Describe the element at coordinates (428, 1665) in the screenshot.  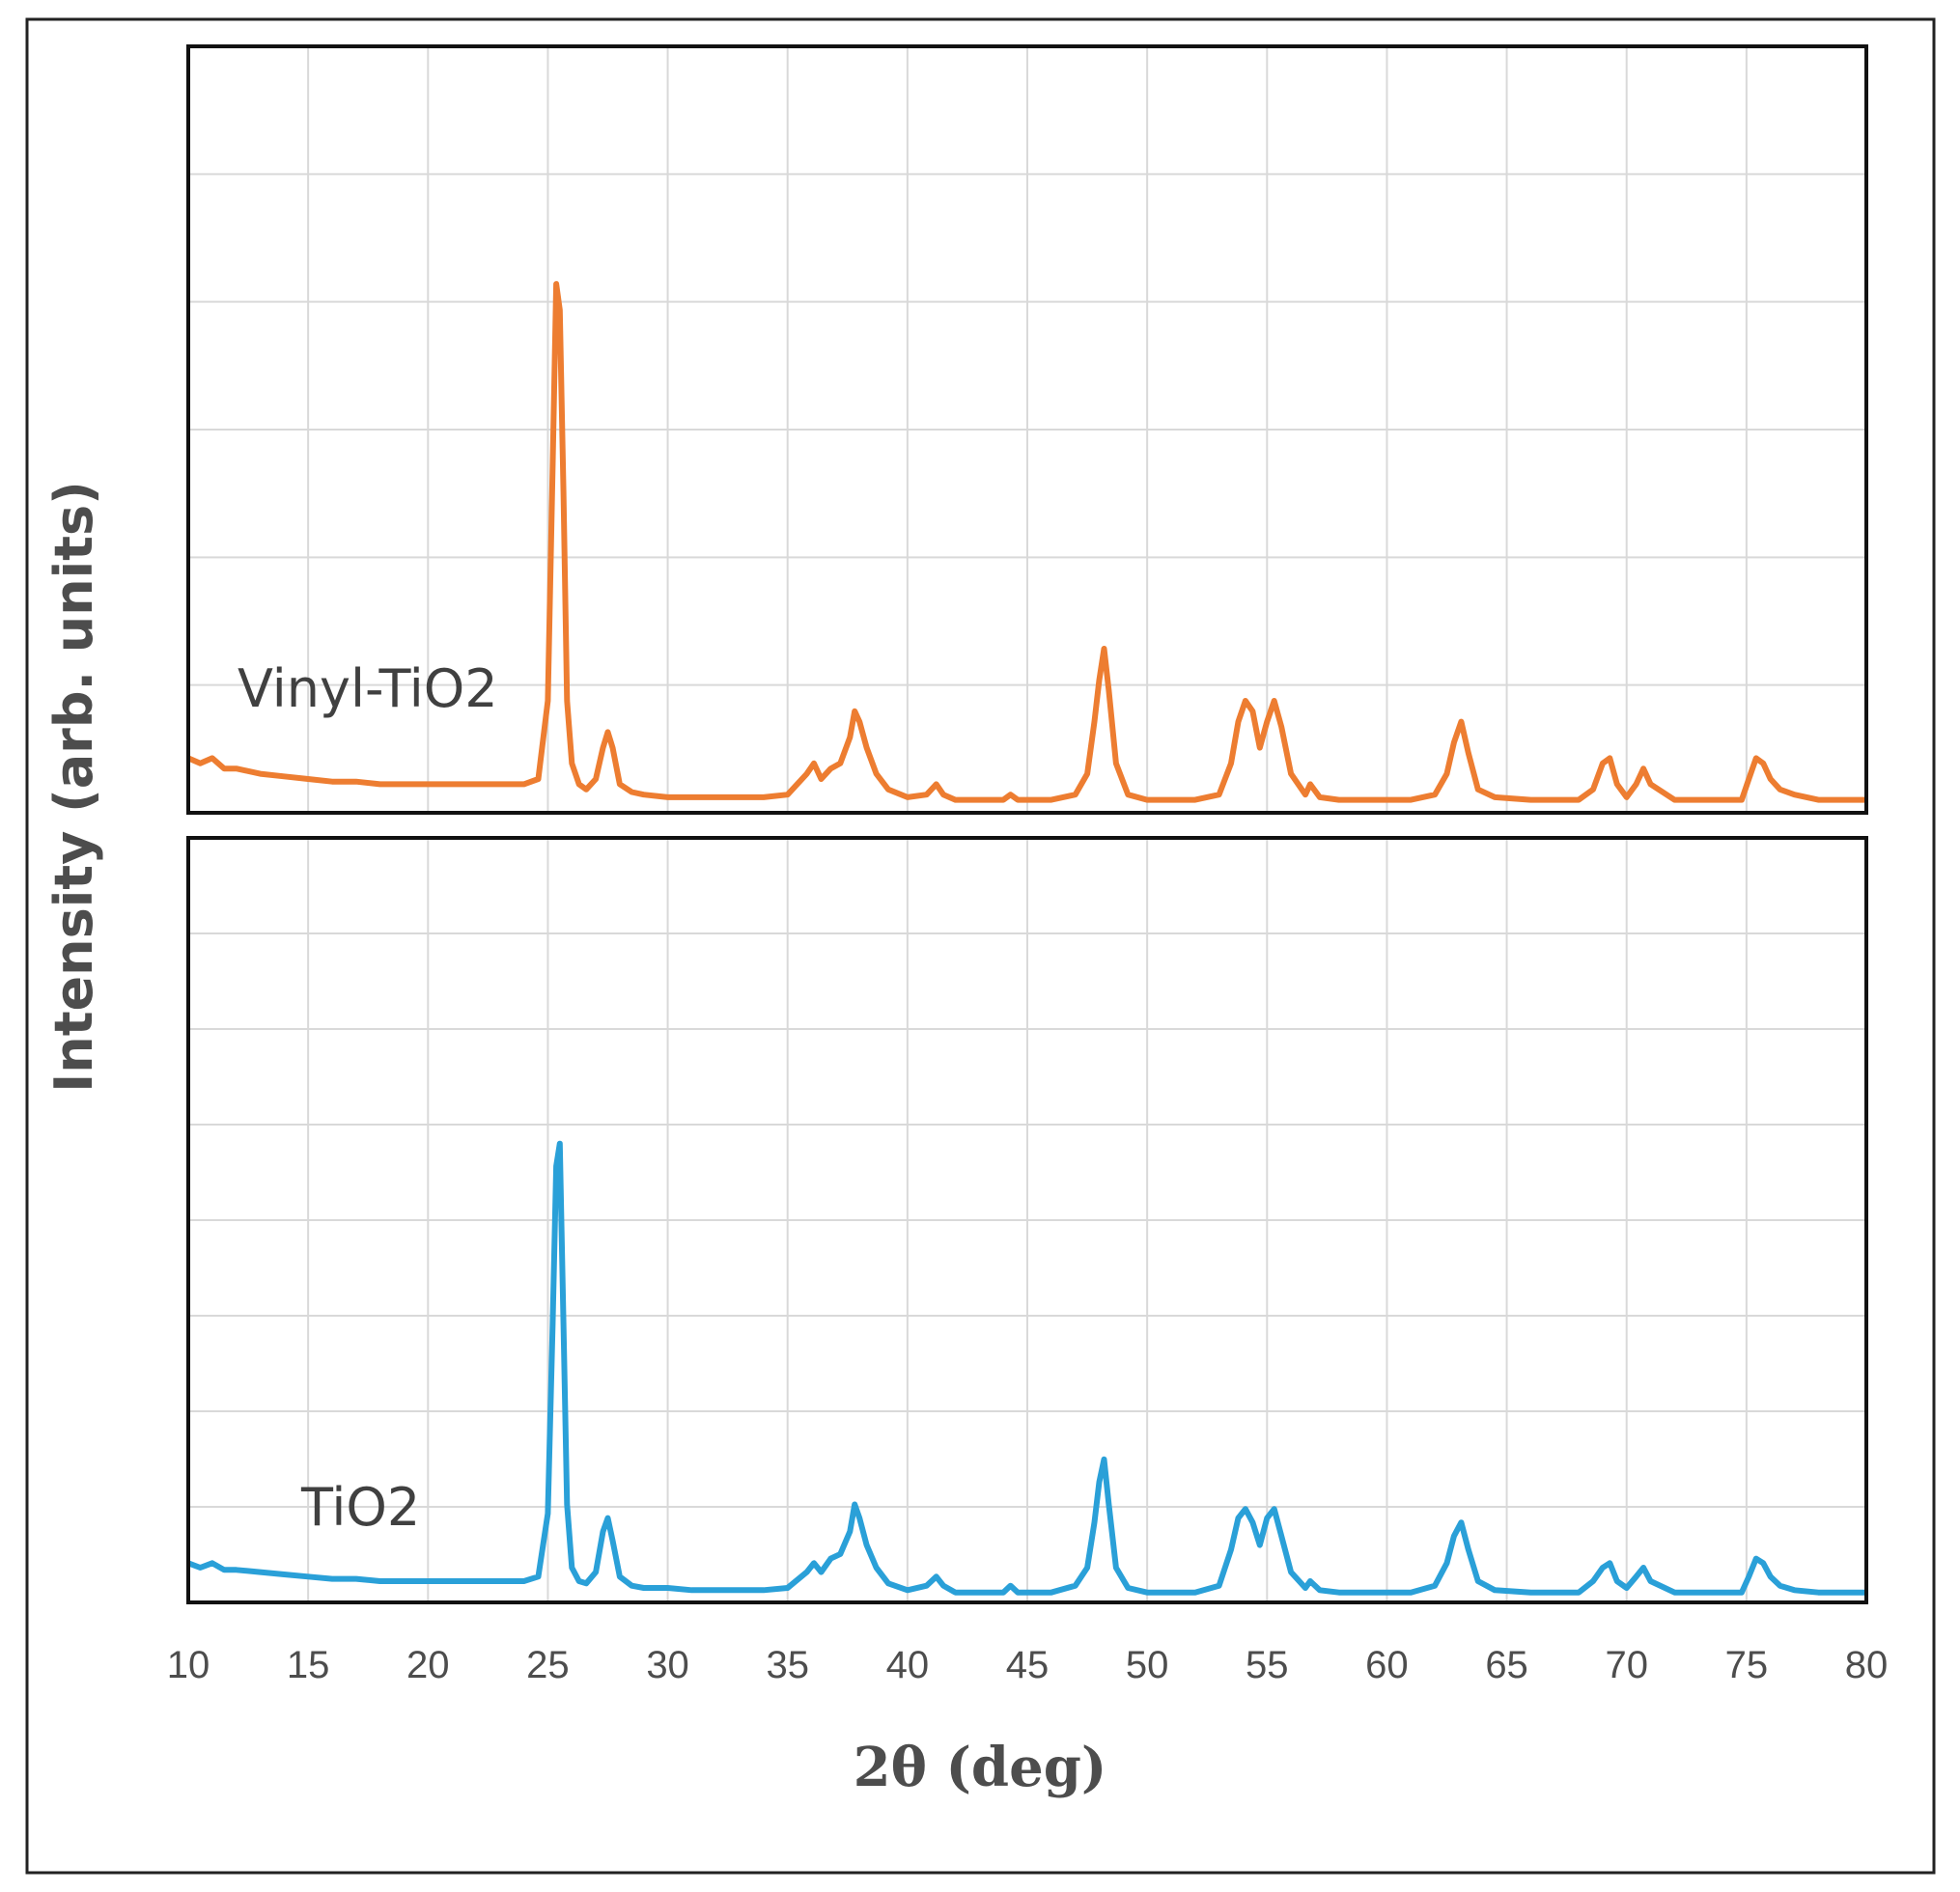
I see `x-tick-label: 20` at that location.